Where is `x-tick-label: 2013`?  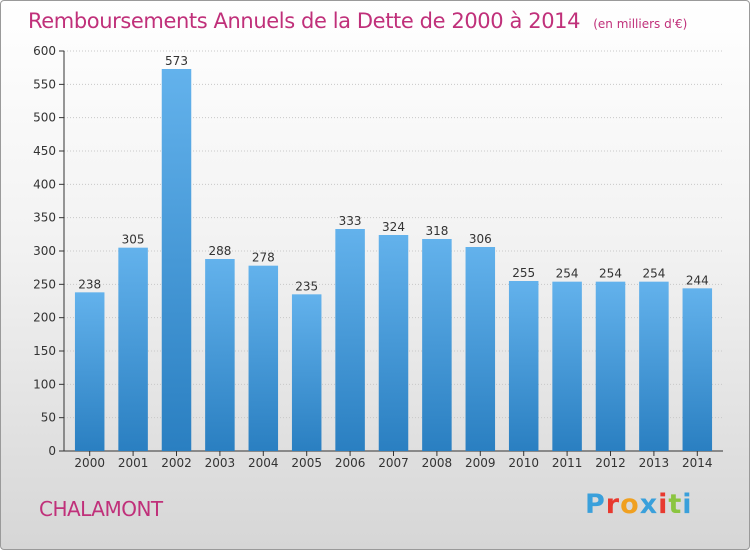 x-tick-label: 2013 is located at coordinates (654, 463).